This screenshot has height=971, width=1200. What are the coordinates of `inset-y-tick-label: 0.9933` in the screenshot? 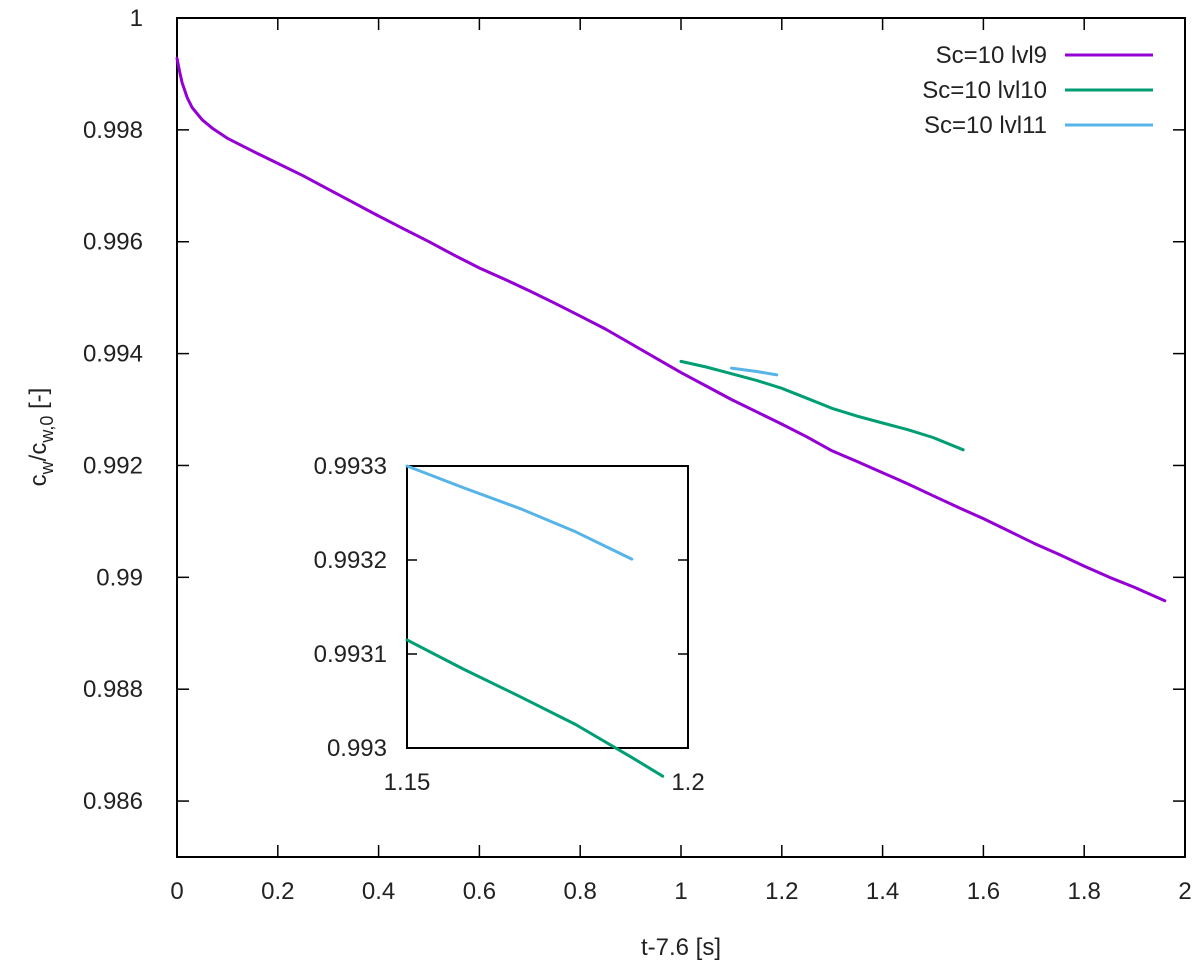 It's located at (350, 466).